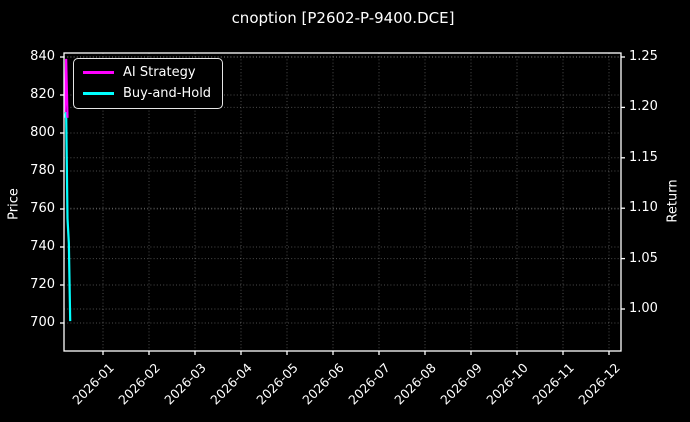  Describe the element at coordinates (643, 308) in the screenshot. I see `y-tick-label-return: 1.00` at that location.